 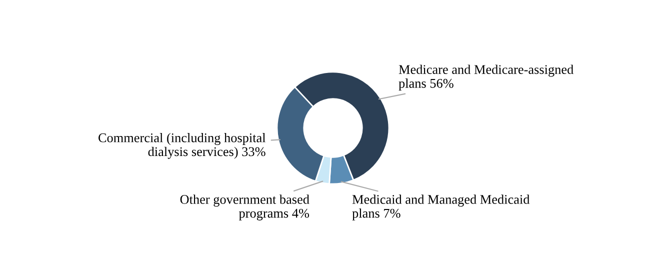 I want to click on slice-label: Other government based programs 4%, so click(x=245, y=207).